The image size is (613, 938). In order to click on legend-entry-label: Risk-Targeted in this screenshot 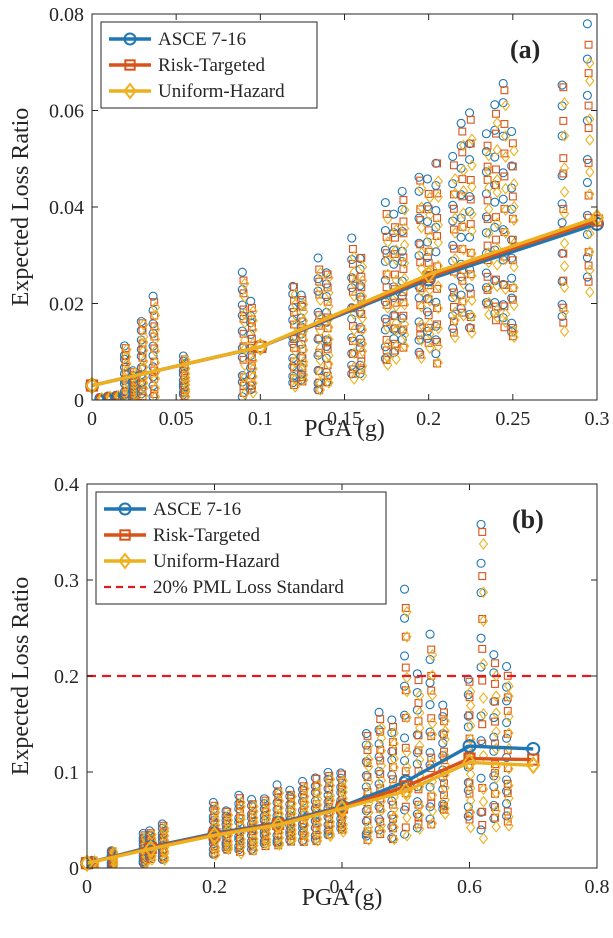, I will do `click(212, 65)`.